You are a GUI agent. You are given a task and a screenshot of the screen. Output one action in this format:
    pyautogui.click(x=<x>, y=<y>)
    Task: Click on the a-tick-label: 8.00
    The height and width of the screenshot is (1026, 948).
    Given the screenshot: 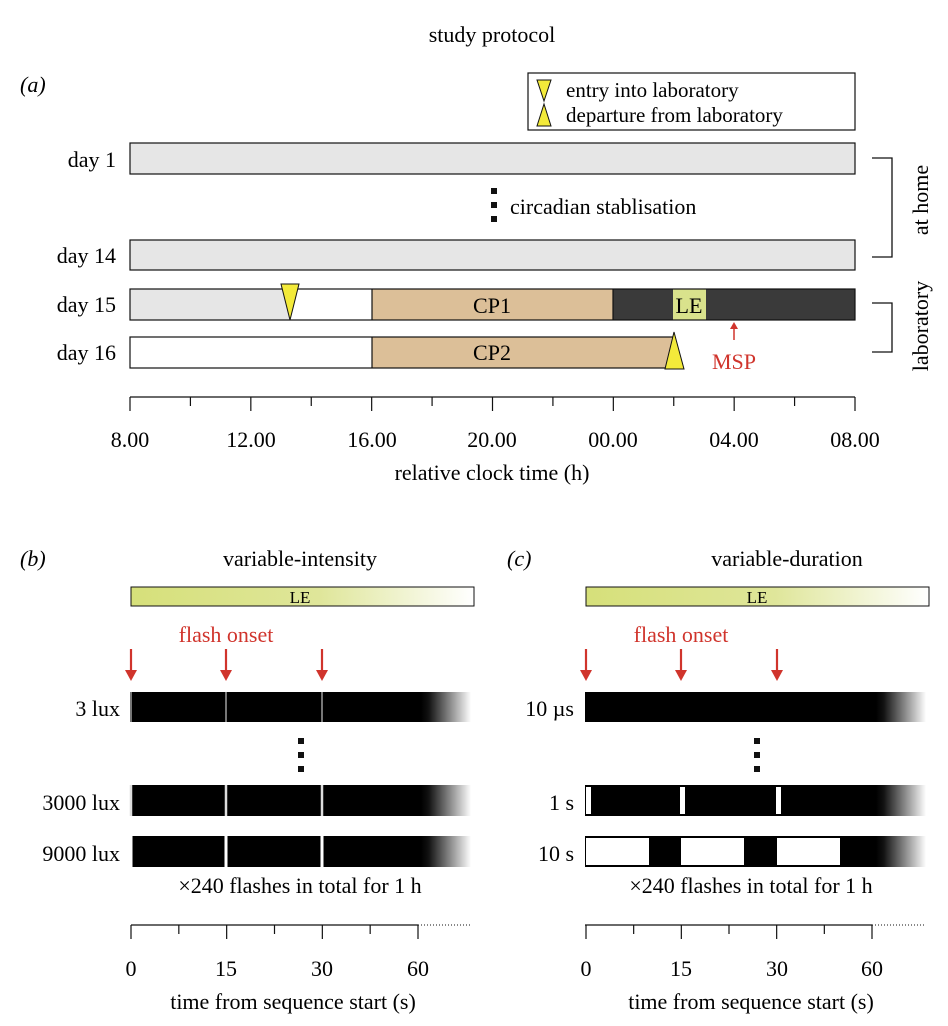 What is the action you would take?
    pyautogui.click(x=130, y=439)
    